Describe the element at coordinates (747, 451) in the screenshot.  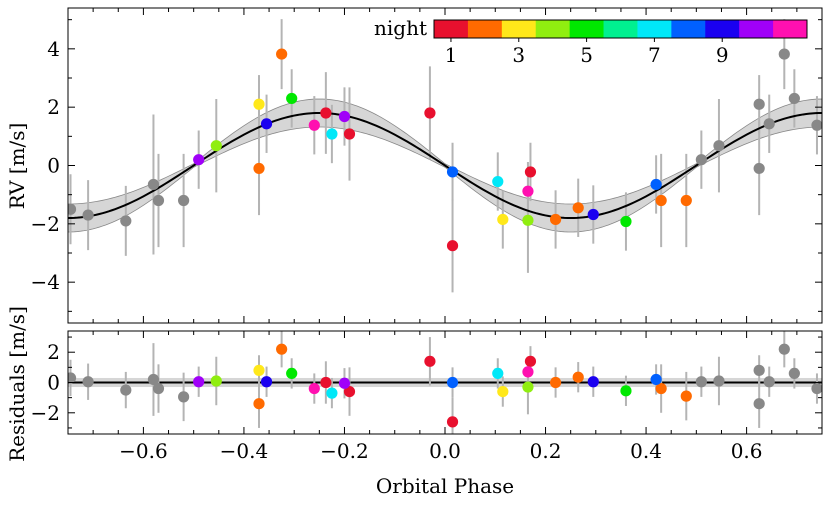
I see `x-tick-label: 0.6` at that location.